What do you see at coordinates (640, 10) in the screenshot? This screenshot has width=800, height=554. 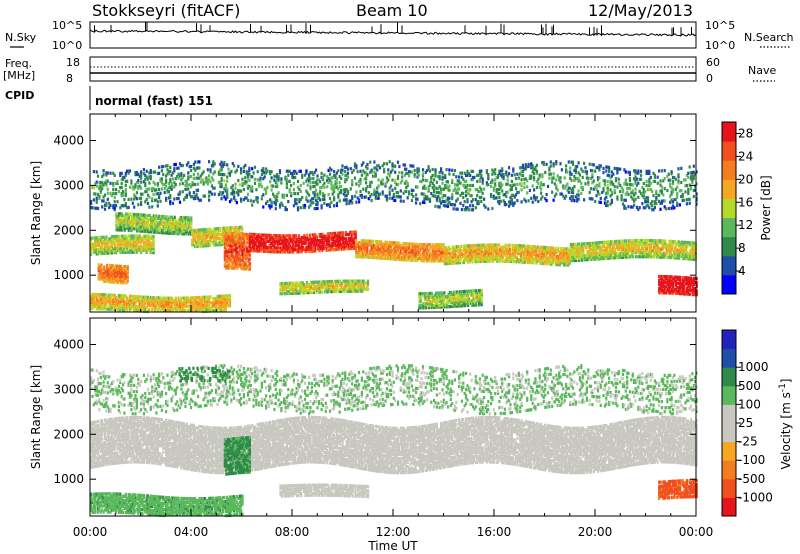 I see `date-title: 12/May/2013` at bounding box center [640, 10].